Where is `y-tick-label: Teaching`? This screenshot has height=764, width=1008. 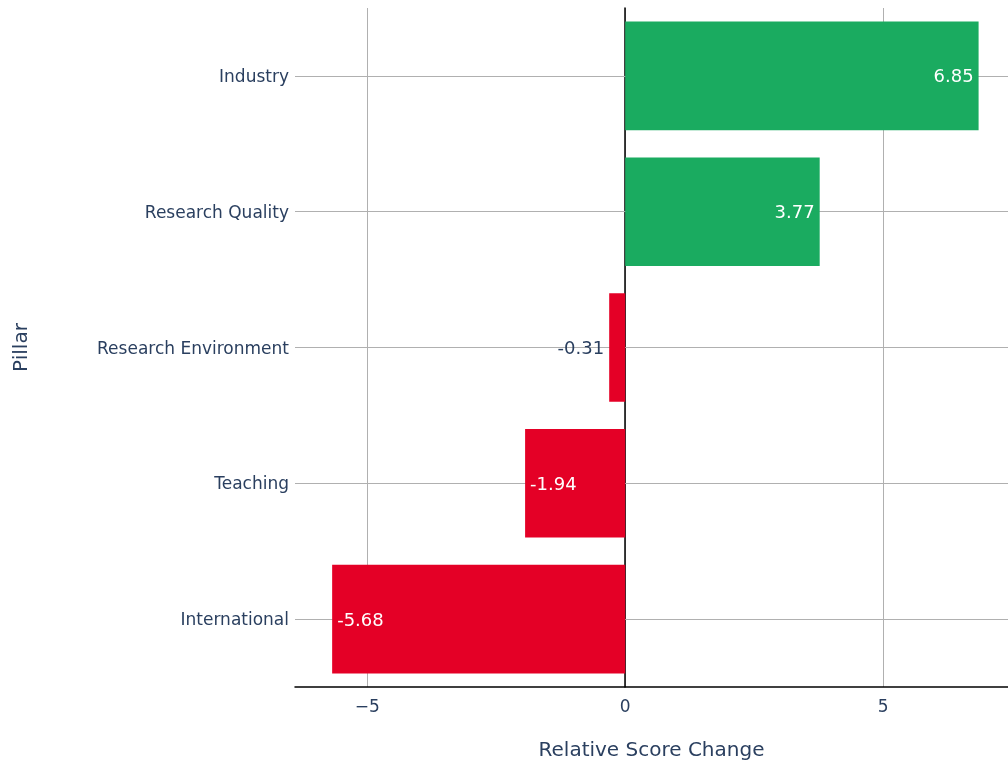
y-tick-label: Teaching is located at coordinates (251, 483).